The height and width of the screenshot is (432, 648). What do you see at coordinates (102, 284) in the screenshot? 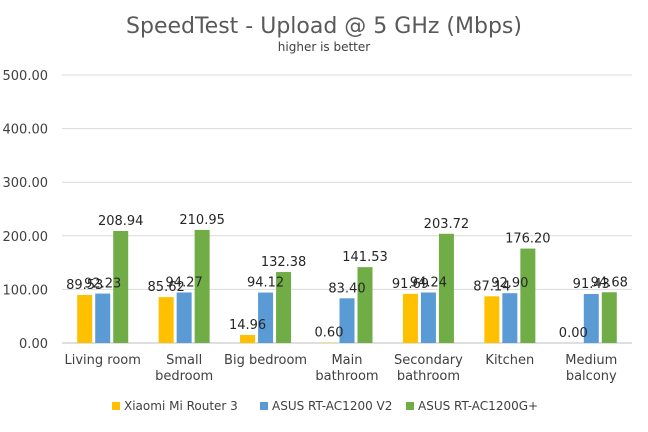
I see `data-label: 92.23` at bounding box center [102, 284].